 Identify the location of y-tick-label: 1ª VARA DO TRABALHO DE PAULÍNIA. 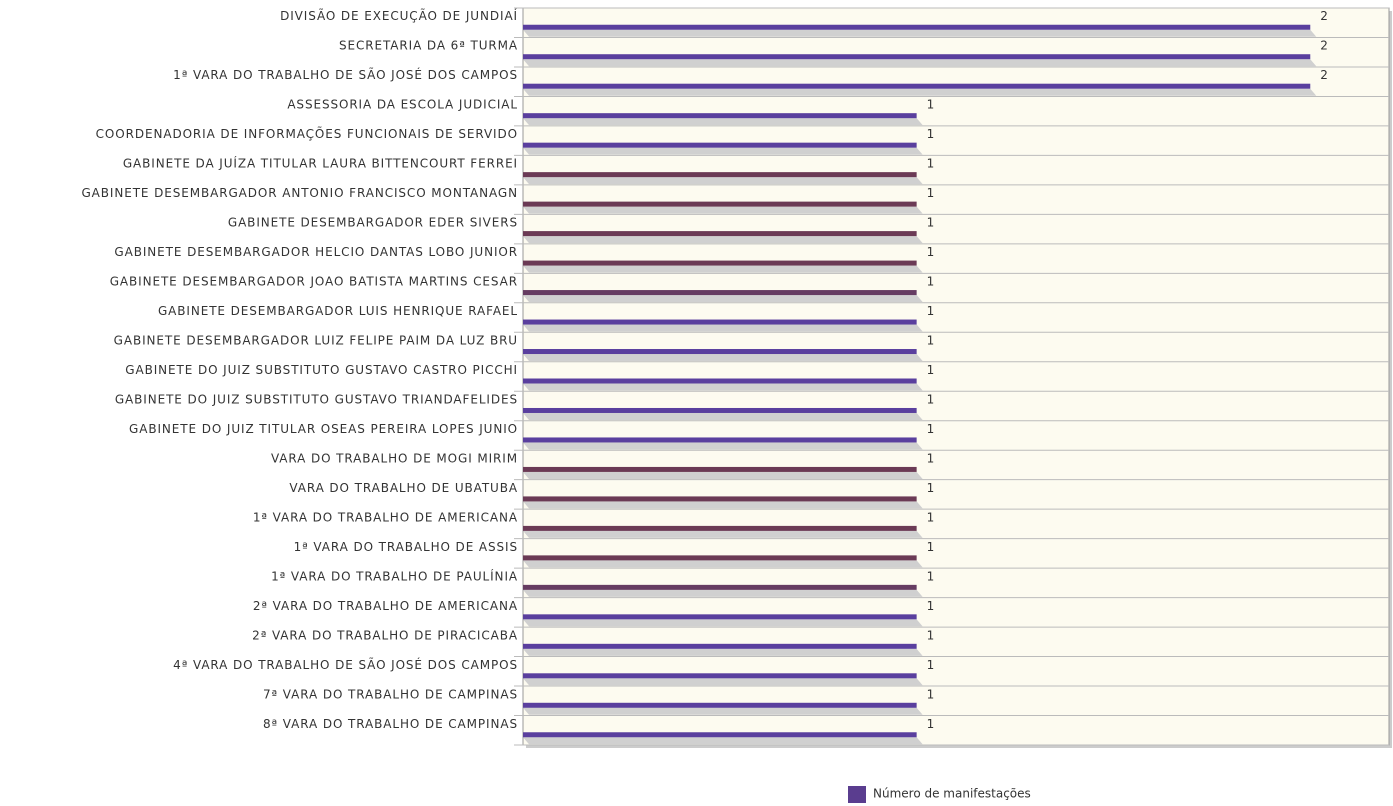
(394, 575).